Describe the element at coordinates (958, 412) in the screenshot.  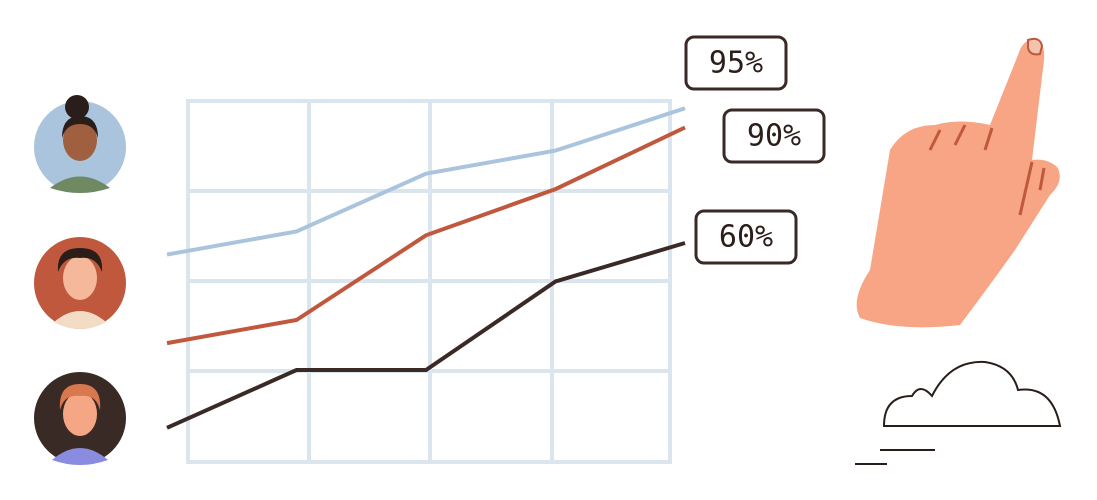
I see `cloud` at that location.